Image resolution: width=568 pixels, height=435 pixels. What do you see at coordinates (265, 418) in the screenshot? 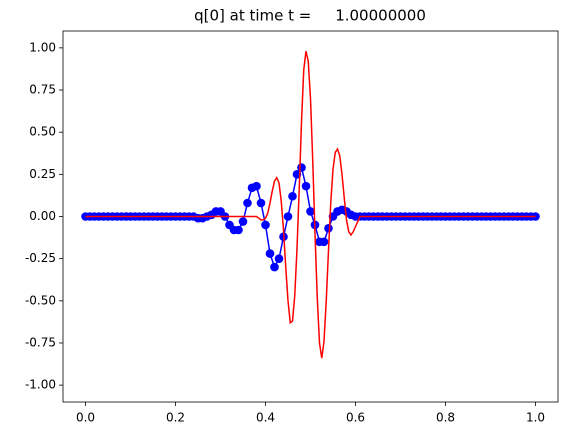
I see `x-tick-label: 0.4` at bounding box center [265, 418].